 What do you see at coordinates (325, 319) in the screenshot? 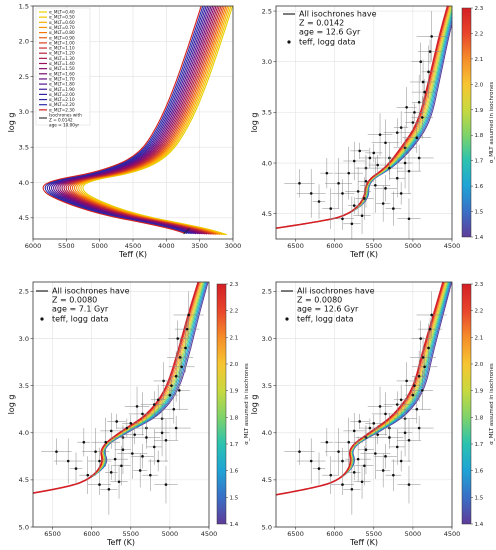
I see `legend-label: teff, logg data` at bounding box center [325, 319].